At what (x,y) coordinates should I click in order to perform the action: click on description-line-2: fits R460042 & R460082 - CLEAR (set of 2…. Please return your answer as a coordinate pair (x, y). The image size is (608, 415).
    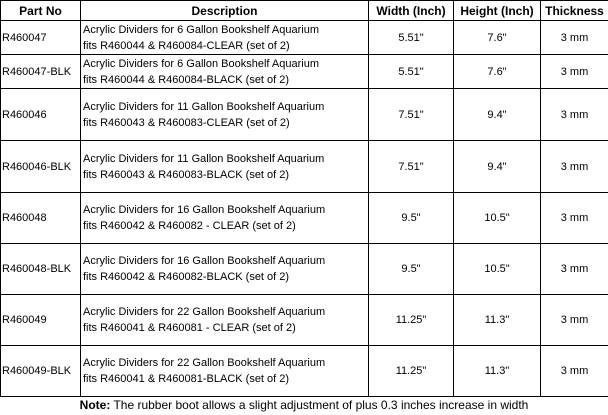
    Looking at the image, I should click on (189, 226).